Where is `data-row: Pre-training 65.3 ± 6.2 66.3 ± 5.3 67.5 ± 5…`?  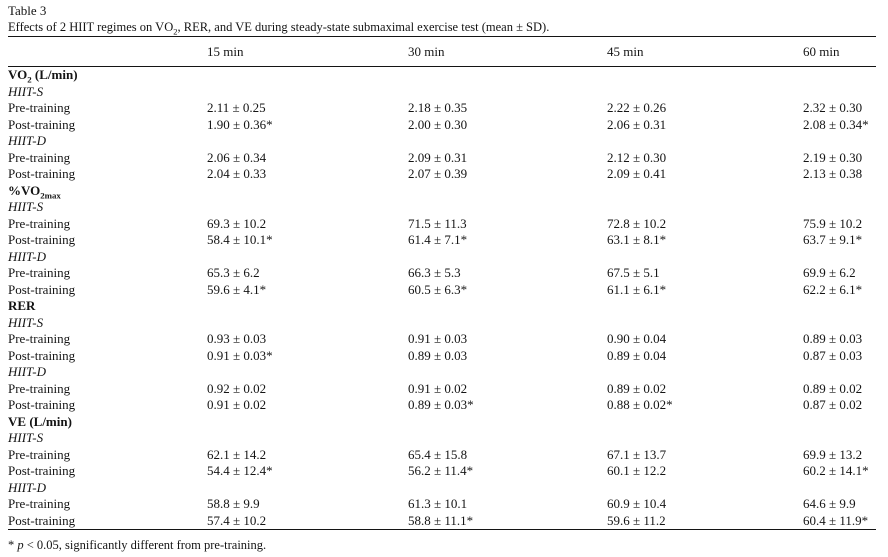 data-row: Pre-training 65.3 ± 6.2 66.3 ± 5.3 67.5 ± 5… is located at coordinates (442, 273).